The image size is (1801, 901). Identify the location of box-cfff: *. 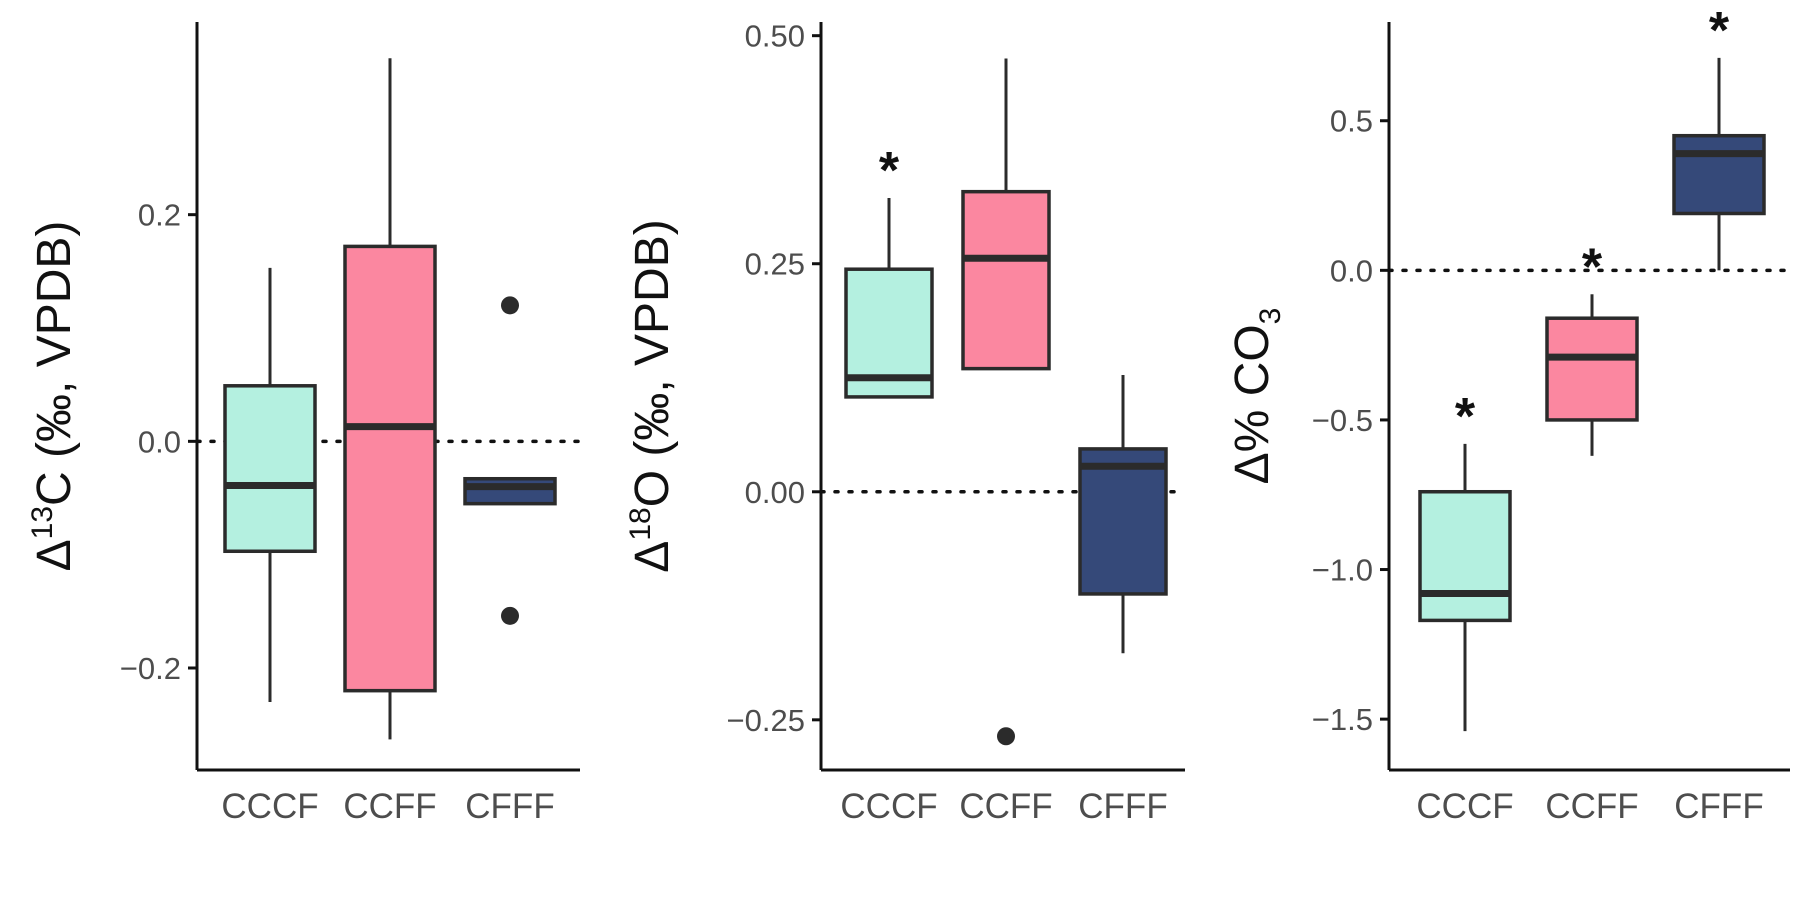
(1719, 136).